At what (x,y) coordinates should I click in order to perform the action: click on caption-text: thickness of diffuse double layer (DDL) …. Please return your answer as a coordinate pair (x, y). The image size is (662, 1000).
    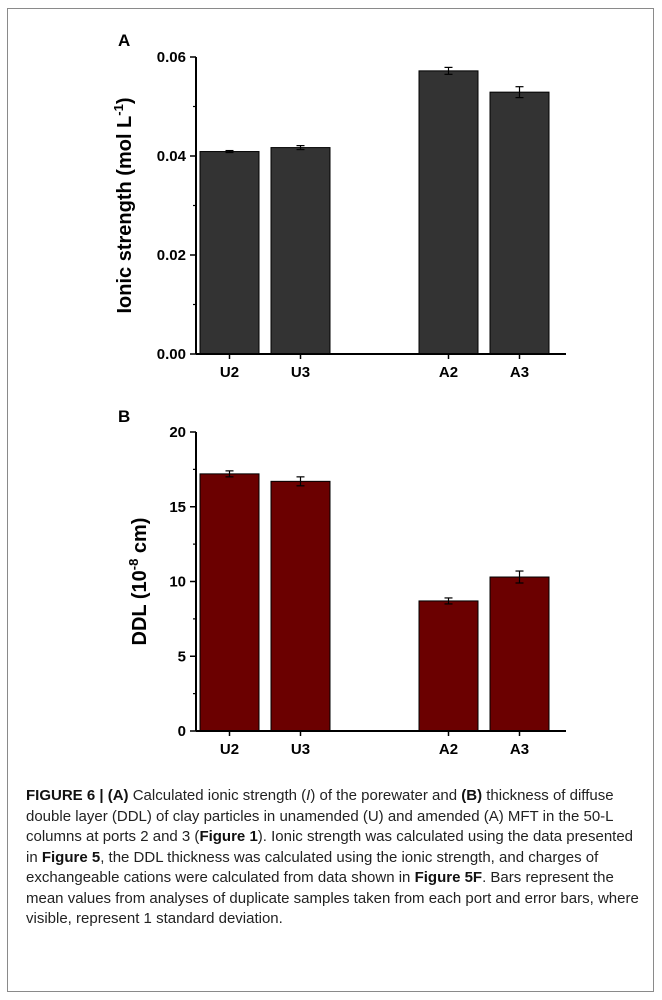
    Looking at the image, I should click on (320, 816).